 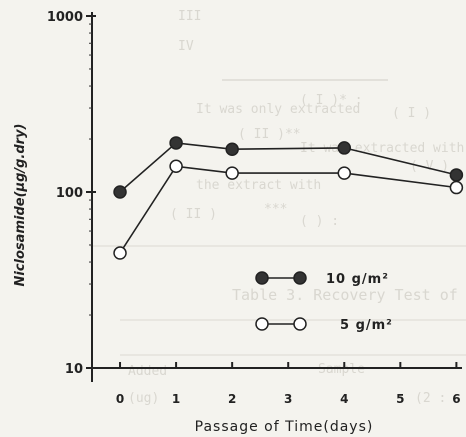 What do you see at coordinates (74, 369) in the screenshot?
I see `y-tick-label: 10` at bounding box center [74, 369].